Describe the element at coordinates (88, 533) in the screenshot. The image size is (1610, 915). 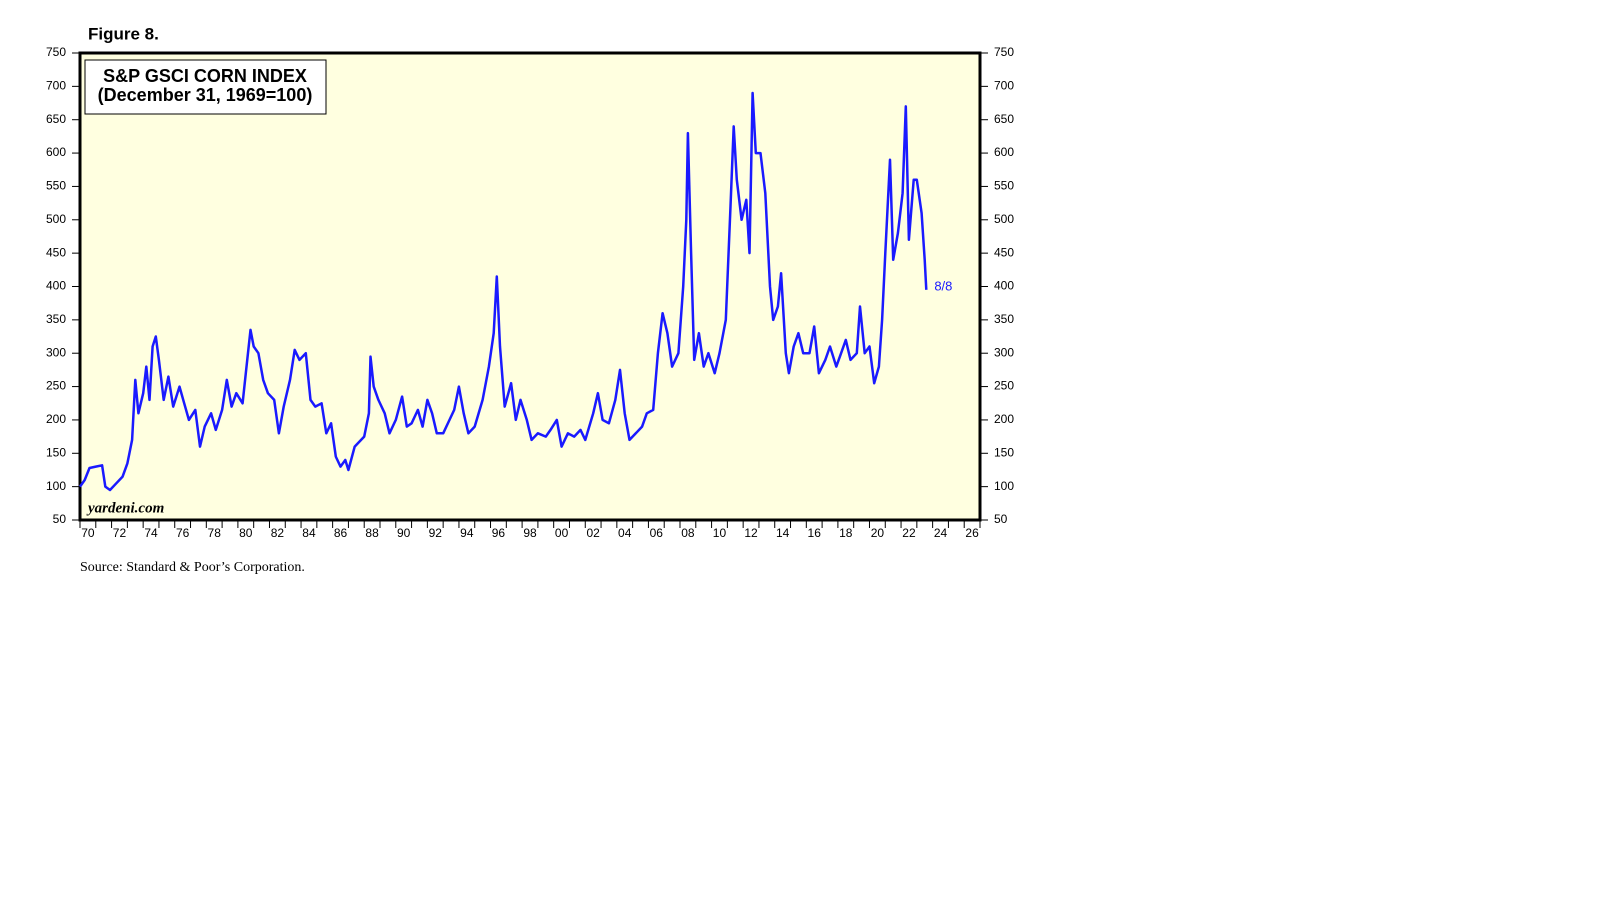
I see `x-tick-label: 70` at that location.